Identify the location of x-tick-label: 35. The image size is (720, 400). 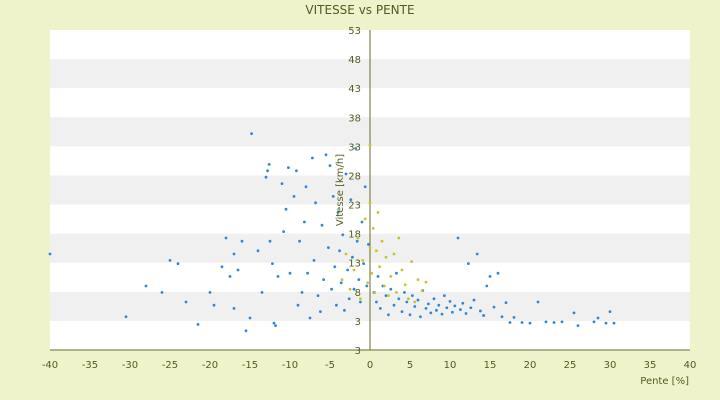
(650, 365).